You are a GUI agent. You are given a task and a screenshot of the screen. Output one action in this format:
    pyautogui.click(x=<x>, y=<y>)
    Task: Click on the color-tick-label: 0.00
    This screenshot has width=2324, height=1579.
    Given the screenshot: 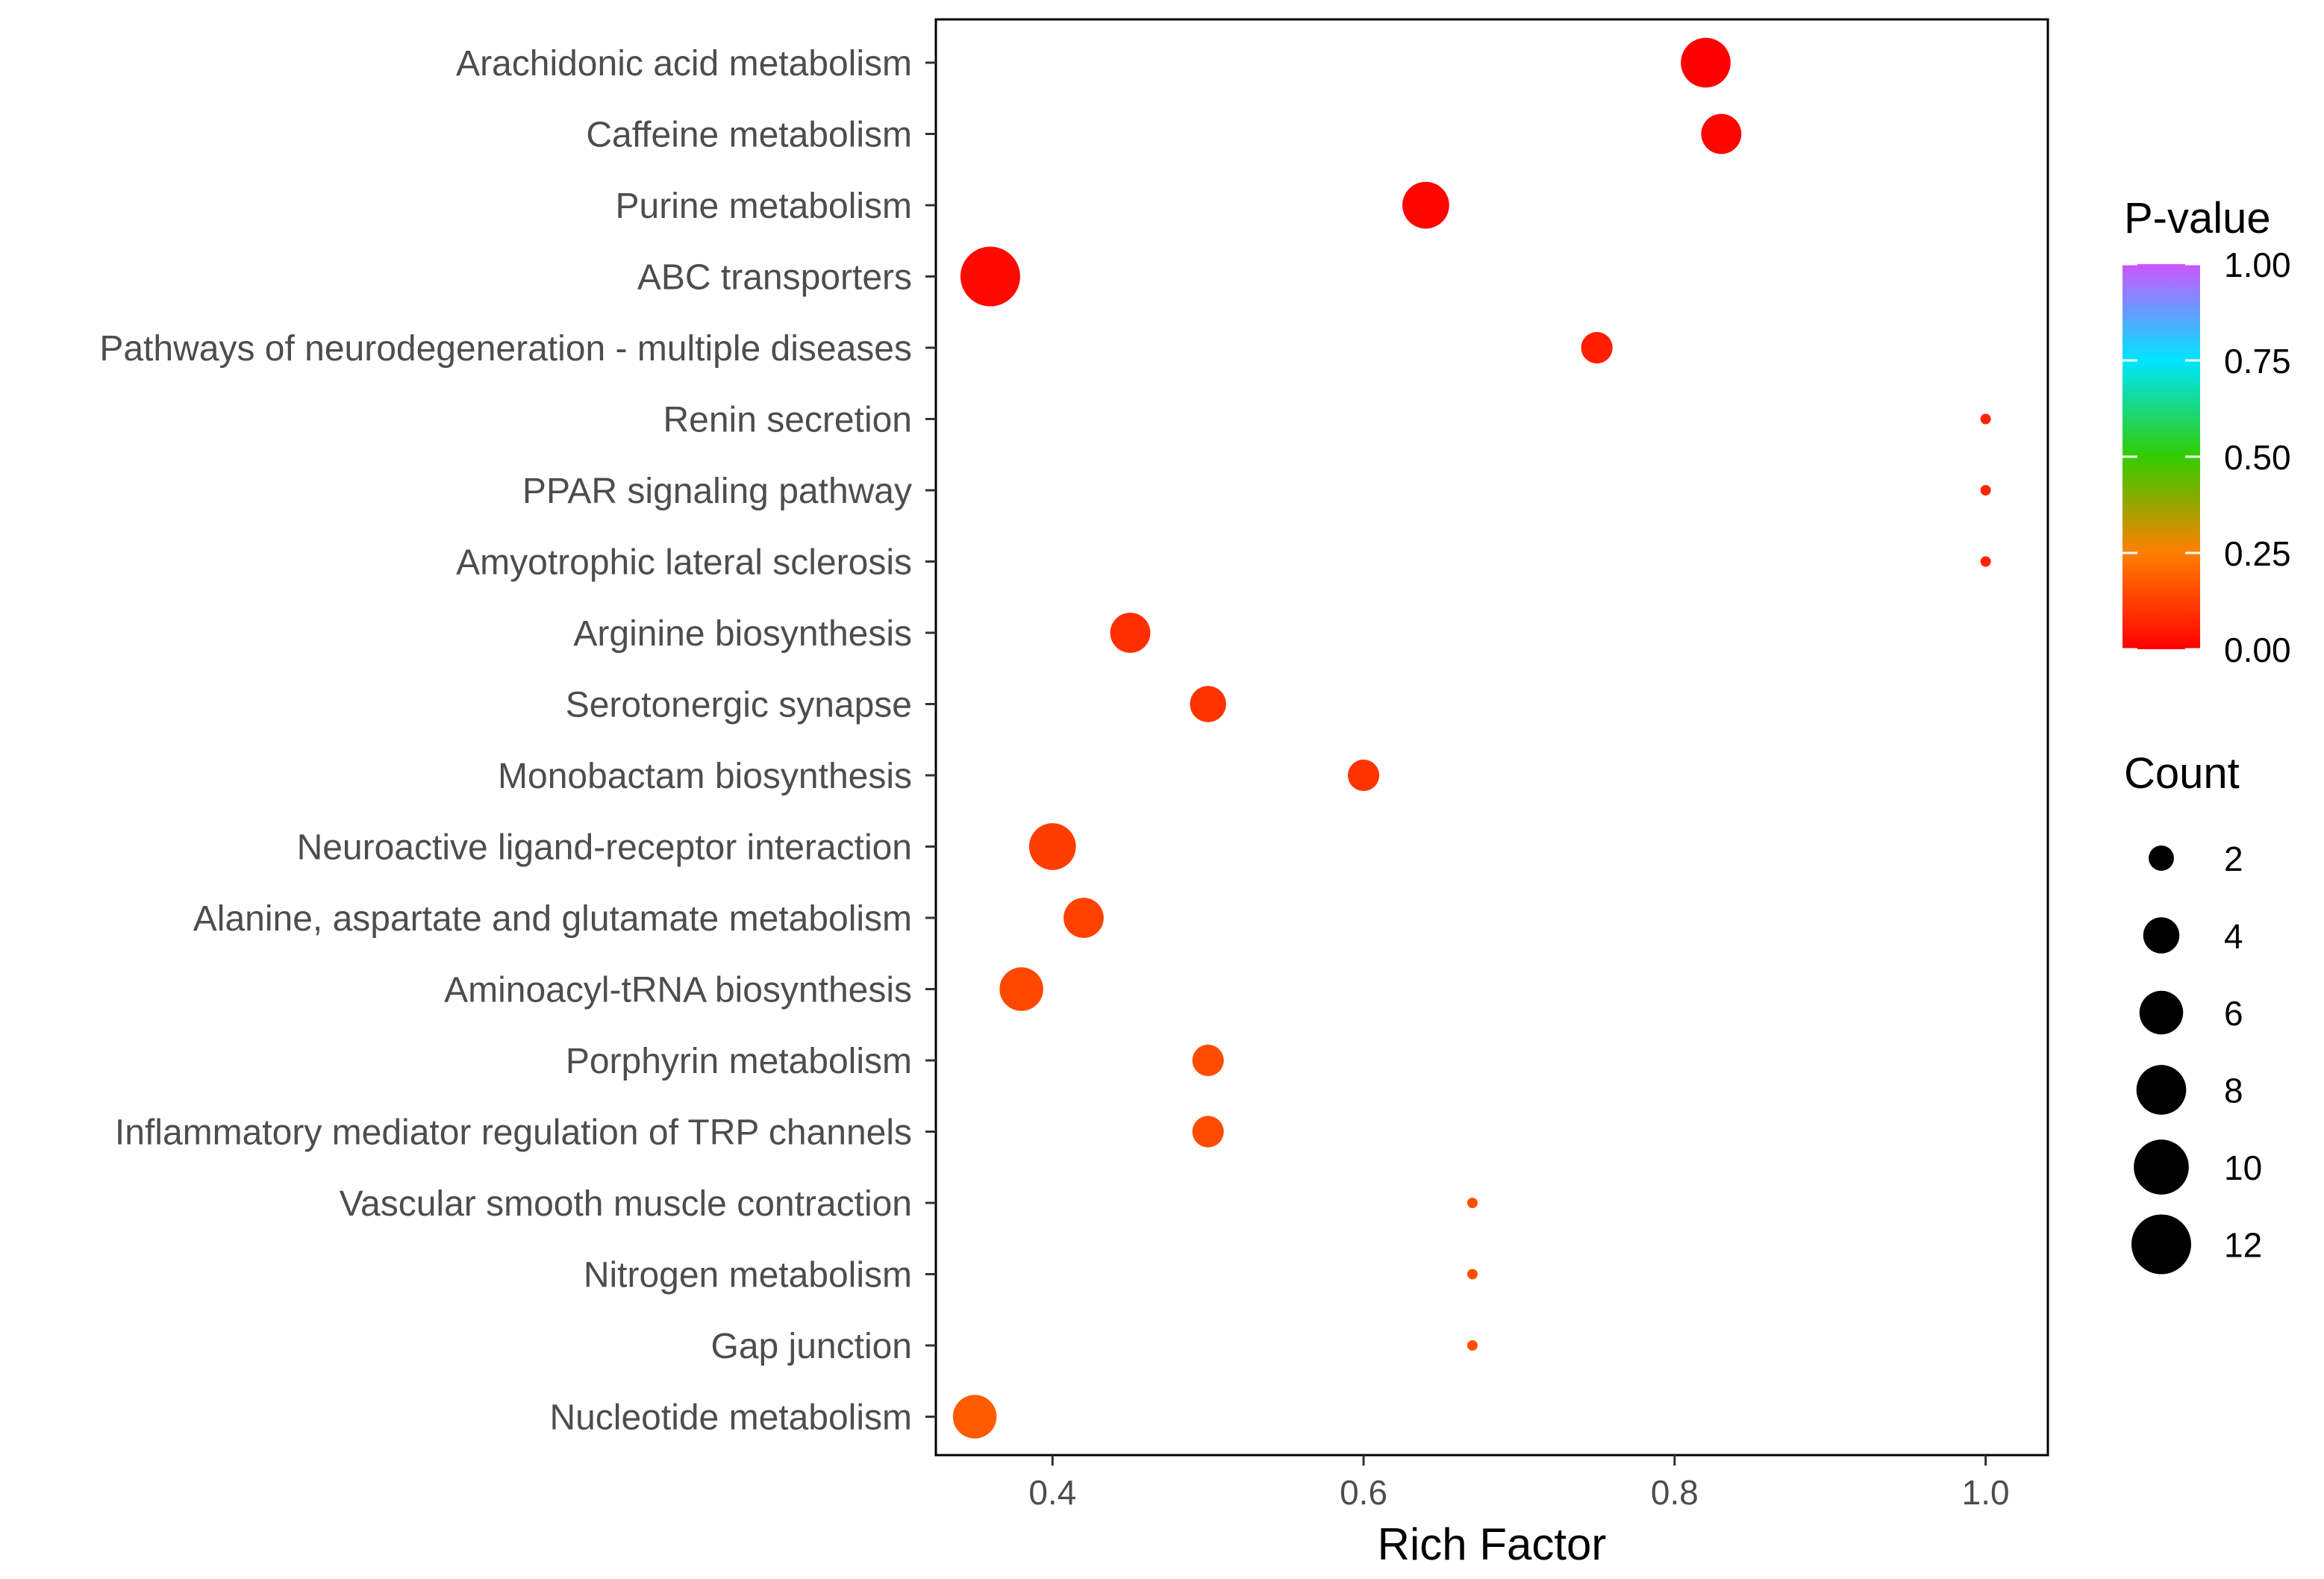 What is the action you would take?
    pyautogui.click(x=2257, y=650)
    